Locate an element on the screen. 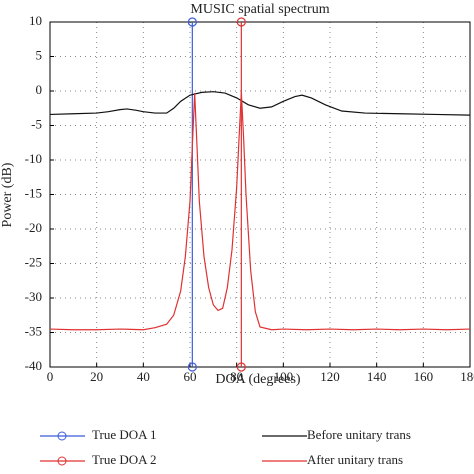 This screenshot has width=474, height=474. x-tick-label: 60 is located at coordinates (190, 376).